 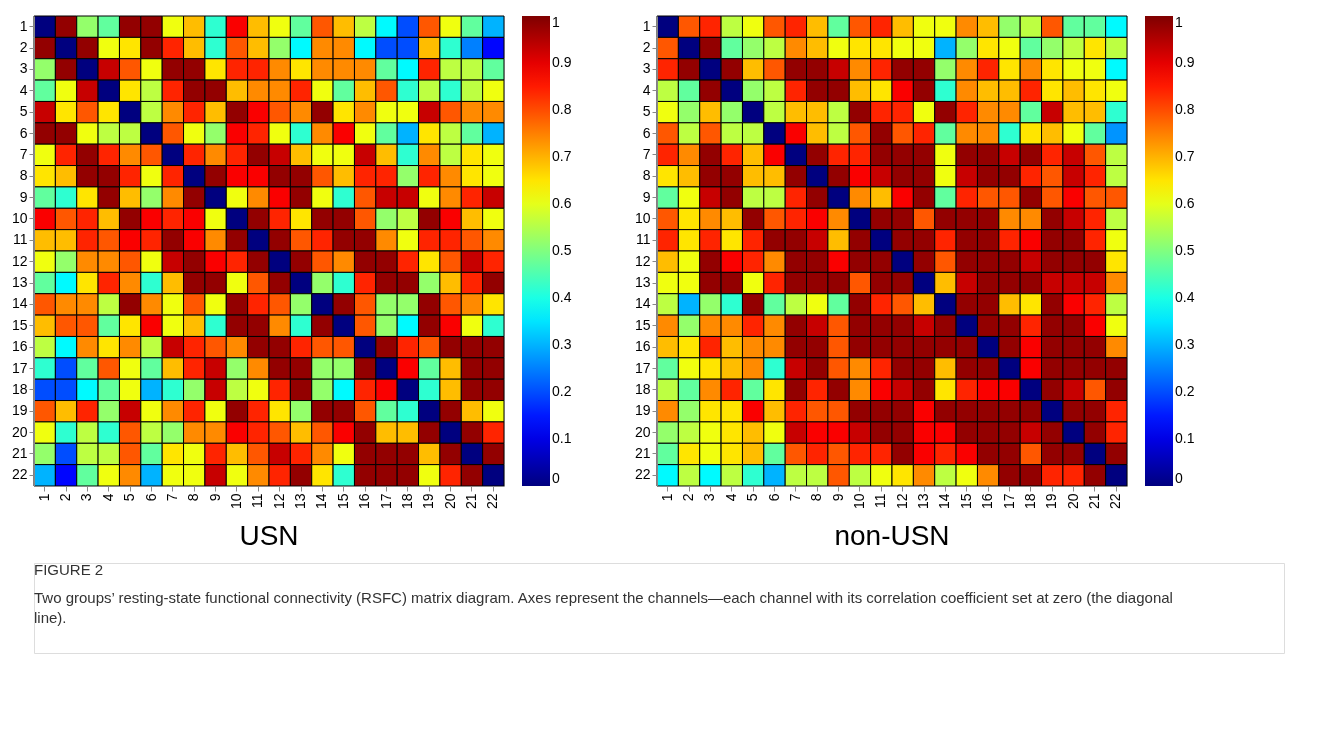 I want to click on caption: FIGURE 2, so click(x=69, y=569).